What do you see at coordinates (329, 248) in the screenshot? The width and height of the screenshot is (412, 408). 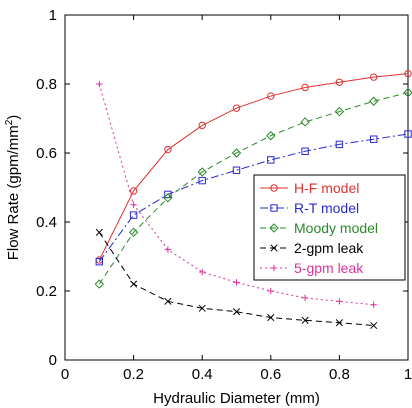 I see `legend-label: 2-gpm leak` at bounding box center [329, 248].